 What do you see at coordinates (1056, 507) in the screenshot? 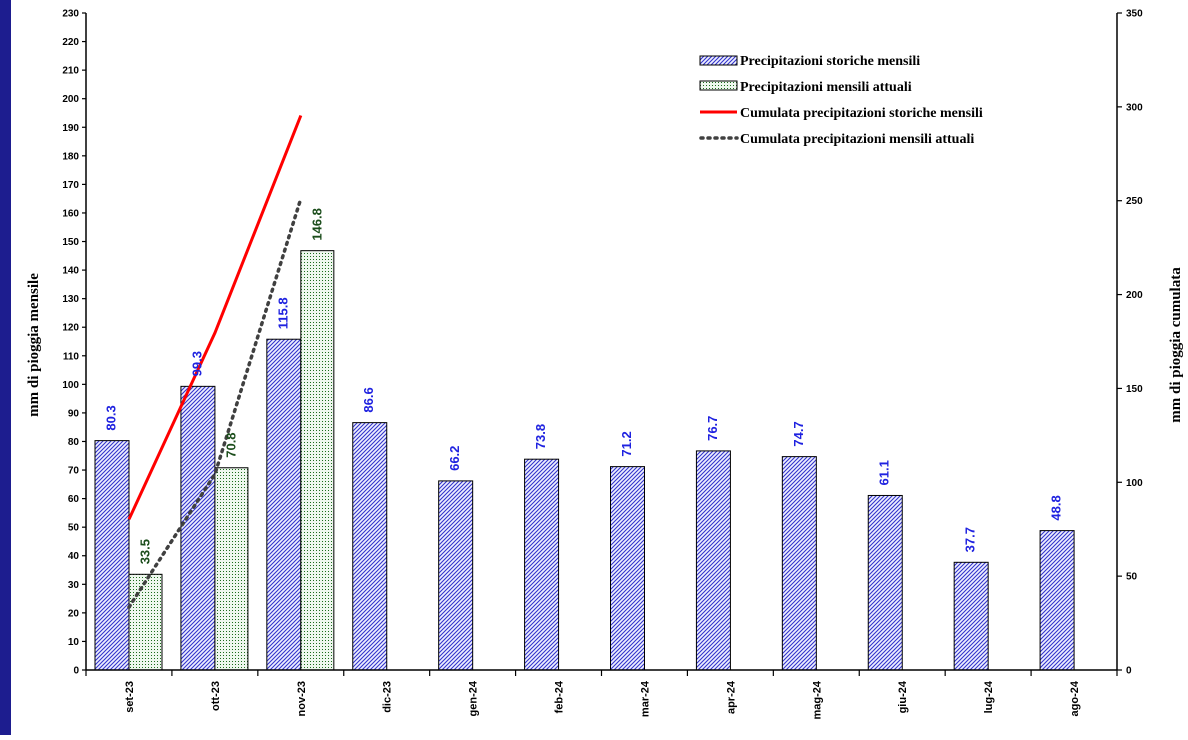
I see `data-label-historical: 48.8` at bounding box center [1056, 507].